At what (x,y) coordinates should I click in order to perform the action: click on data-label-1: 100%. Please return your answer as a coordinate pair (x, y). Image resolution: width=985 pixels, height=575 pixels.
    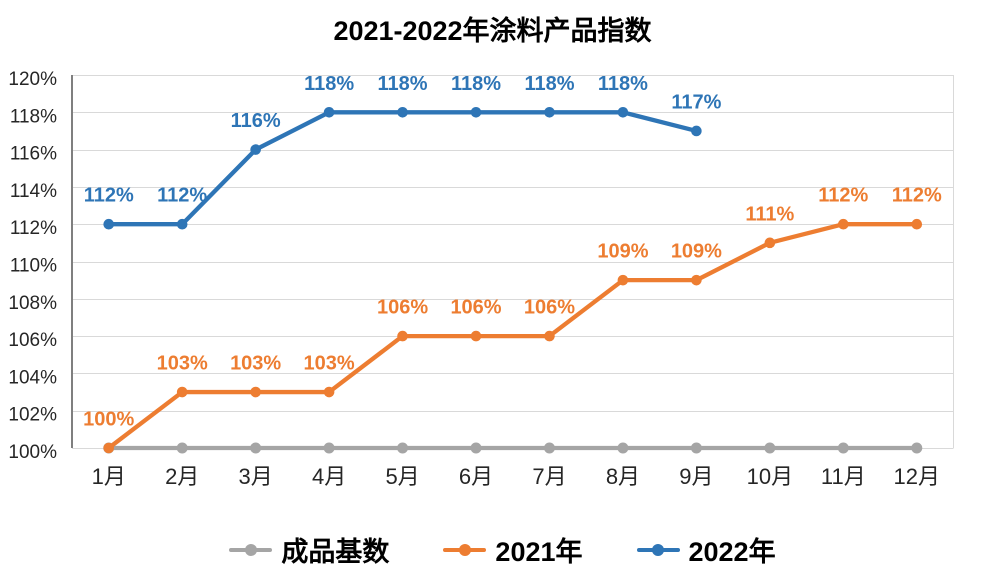
    Looking at the image, I should click on (108, 420).